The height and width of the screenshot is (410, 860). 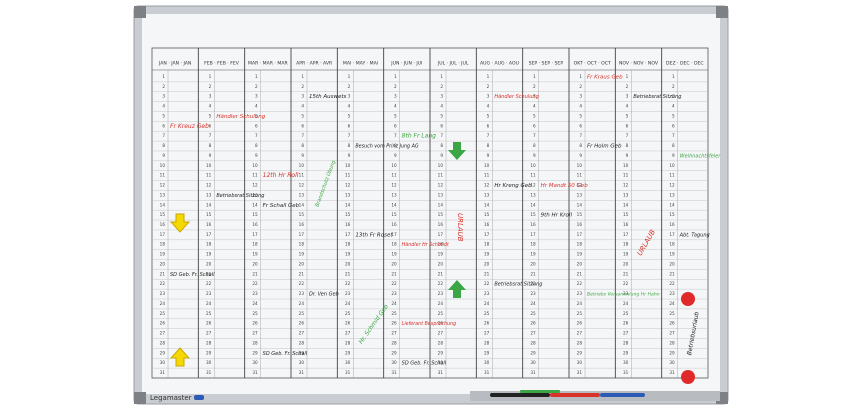 I want to click on handwritten-note: URLAUB, so click(x=460, y=227).